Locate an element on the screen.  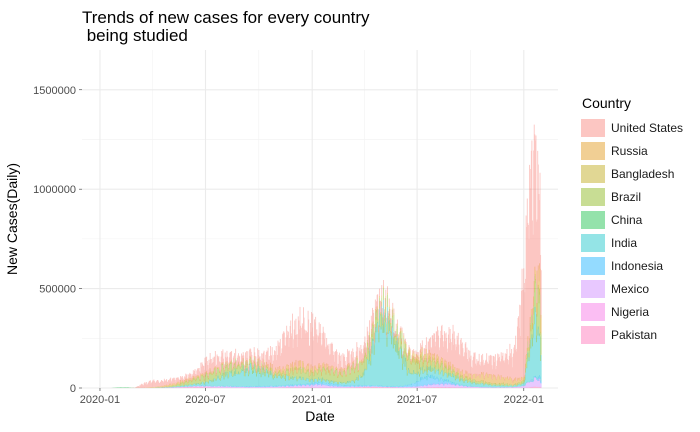
series-brazil is located at coordinates (344, 331).